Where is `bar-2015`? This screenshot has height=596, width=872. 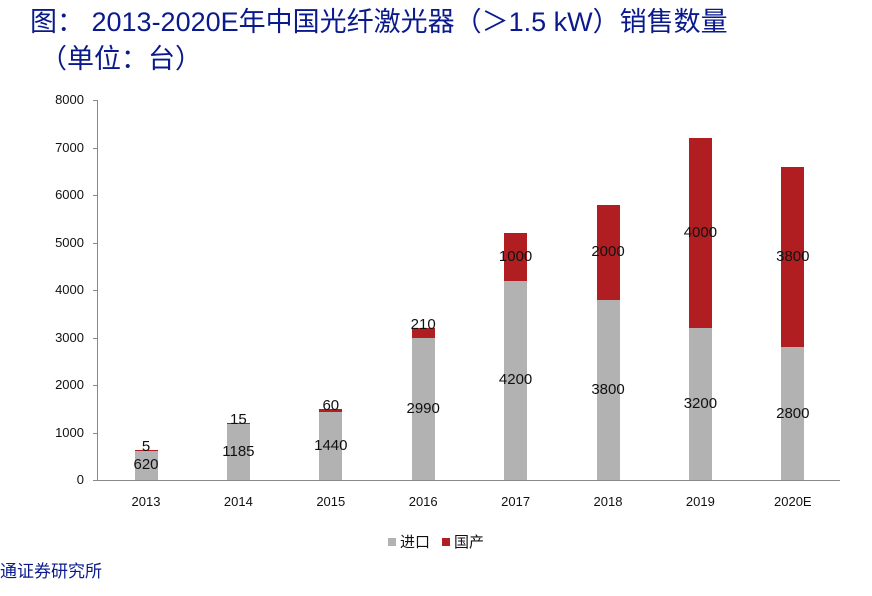 bar-2015 is located at coordinates (331, 444).